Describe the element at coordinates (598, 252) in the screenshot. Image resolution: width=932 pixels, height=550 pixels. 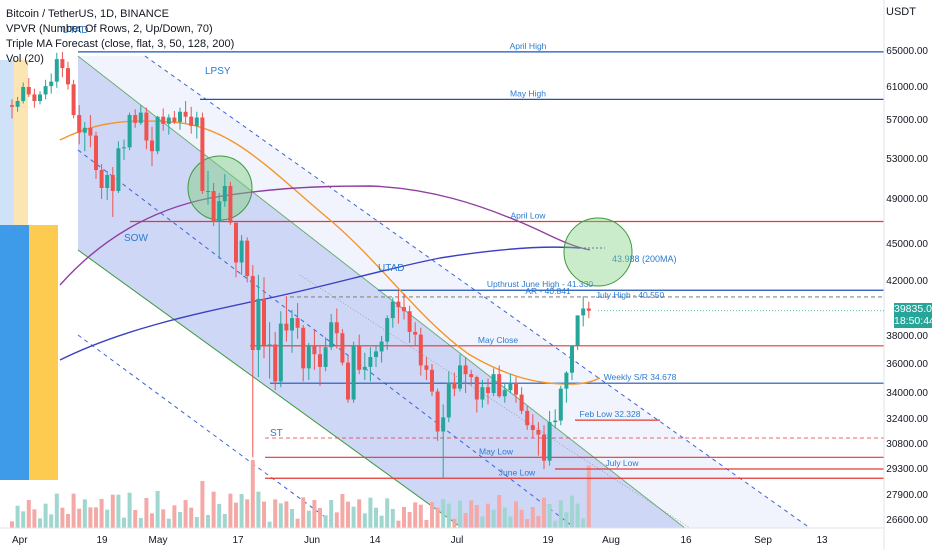
I see `highlight-circle` at that location.